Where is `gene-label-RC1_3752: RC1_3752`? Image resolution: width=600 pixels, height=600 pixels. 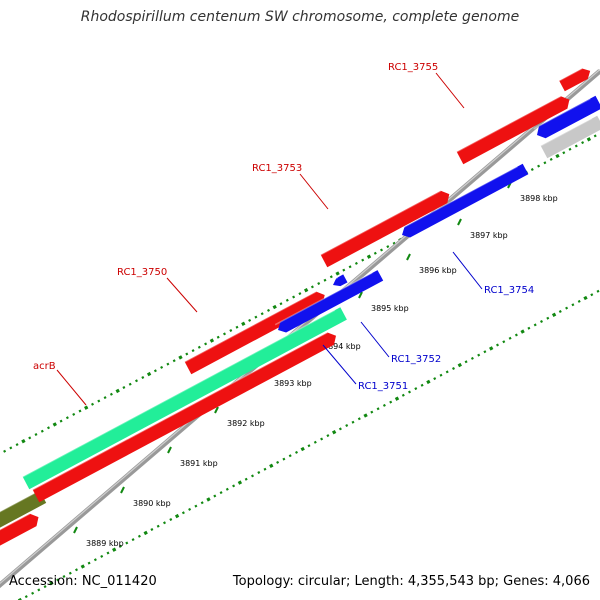 gene-label-RC1_3752: RC1_3752 is located at coordinates (416, 359).